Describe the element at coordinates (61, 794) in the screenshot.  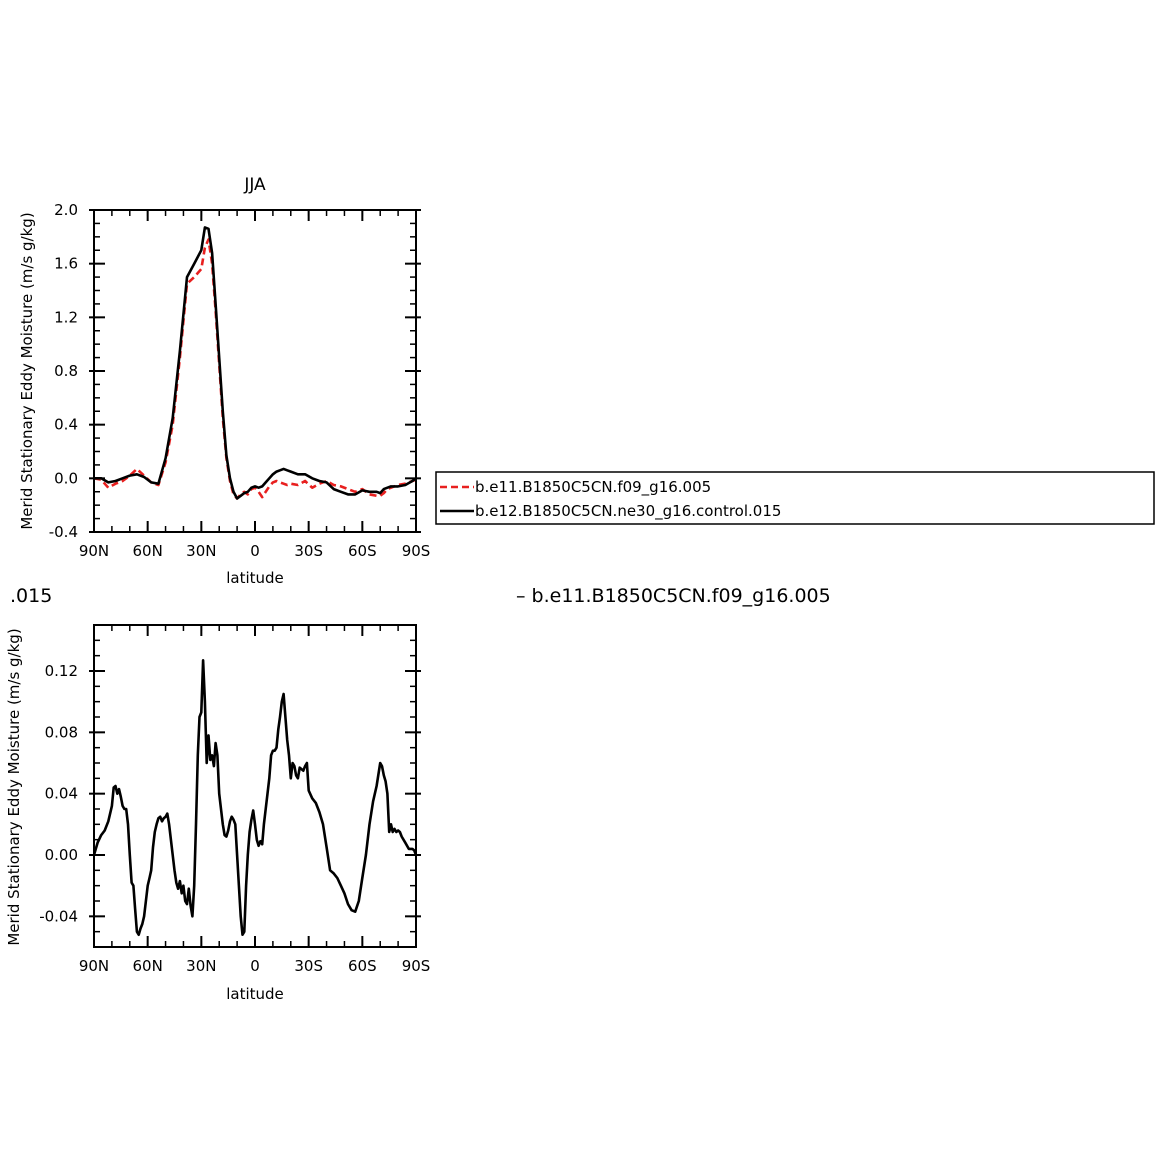
I see `y-tick-label: 0.04` at that location.